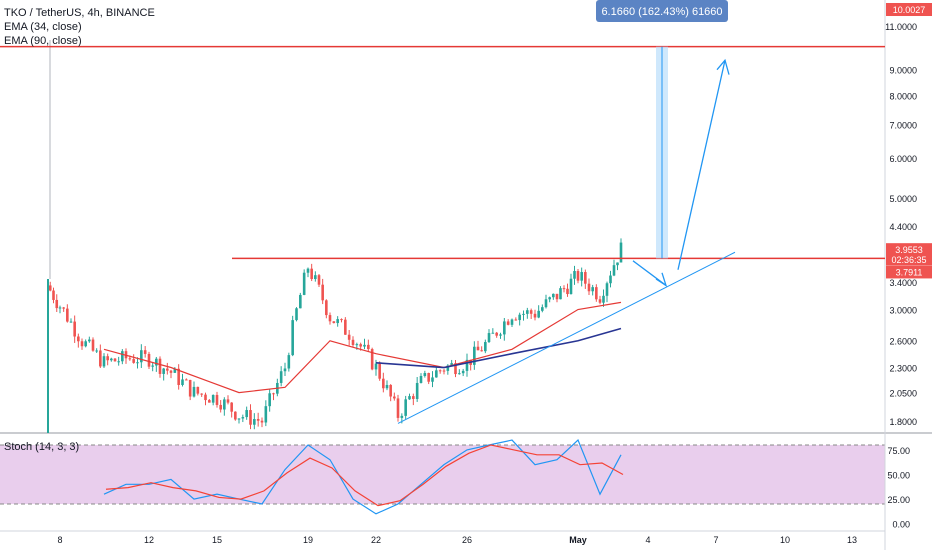 The image size is (932, 550). I want to click on stoch-k-line, so click(362, 477).